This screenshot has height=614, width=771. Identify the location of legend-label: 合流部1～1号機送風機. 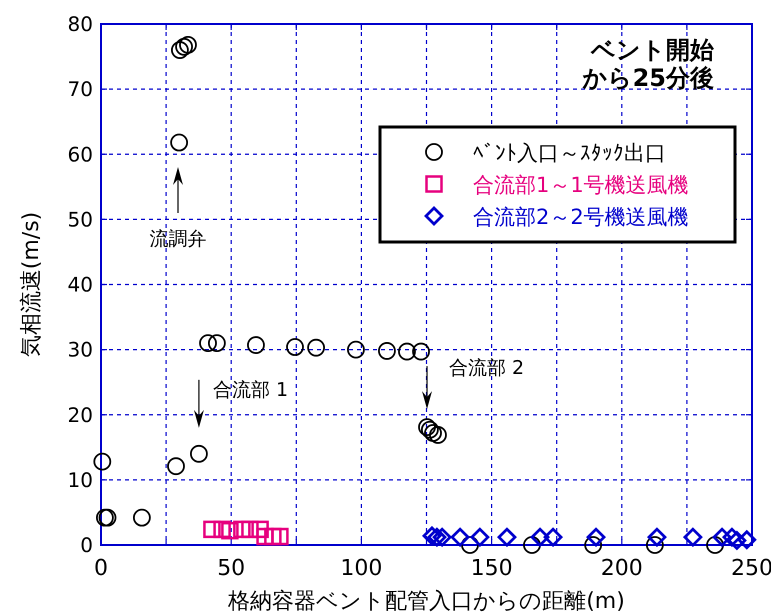
(581, 185).